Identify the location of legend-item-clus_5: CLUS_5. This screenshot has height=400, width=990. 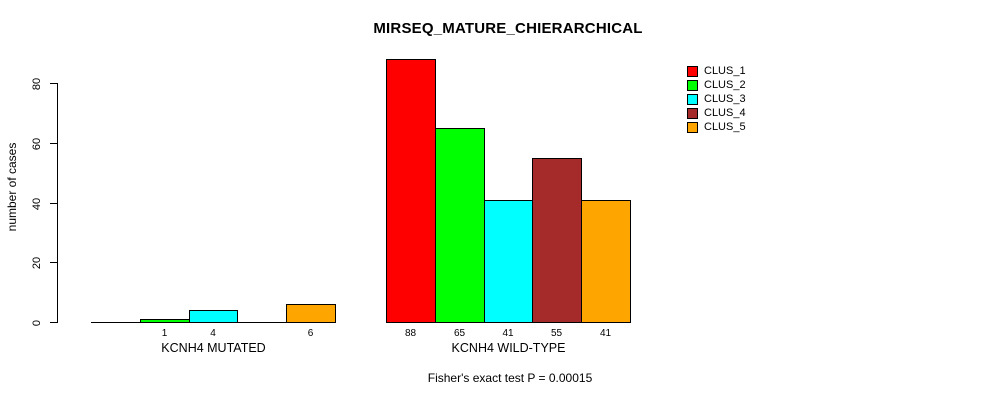
(716, 127).